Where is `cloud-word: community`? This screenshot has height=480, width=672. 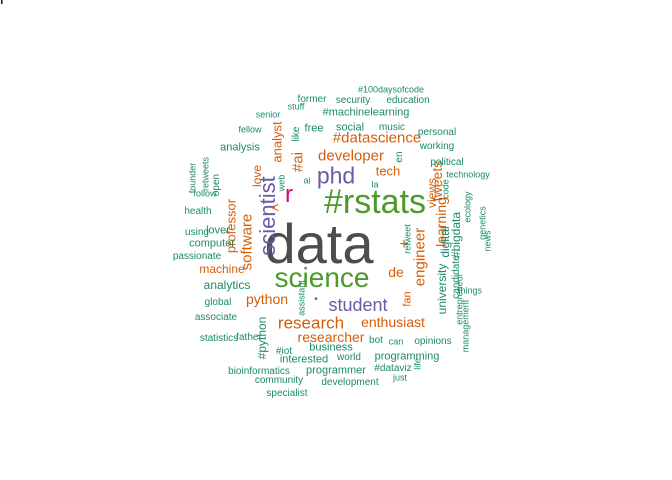
cloud-word: community is located at coordinates (279, 380).